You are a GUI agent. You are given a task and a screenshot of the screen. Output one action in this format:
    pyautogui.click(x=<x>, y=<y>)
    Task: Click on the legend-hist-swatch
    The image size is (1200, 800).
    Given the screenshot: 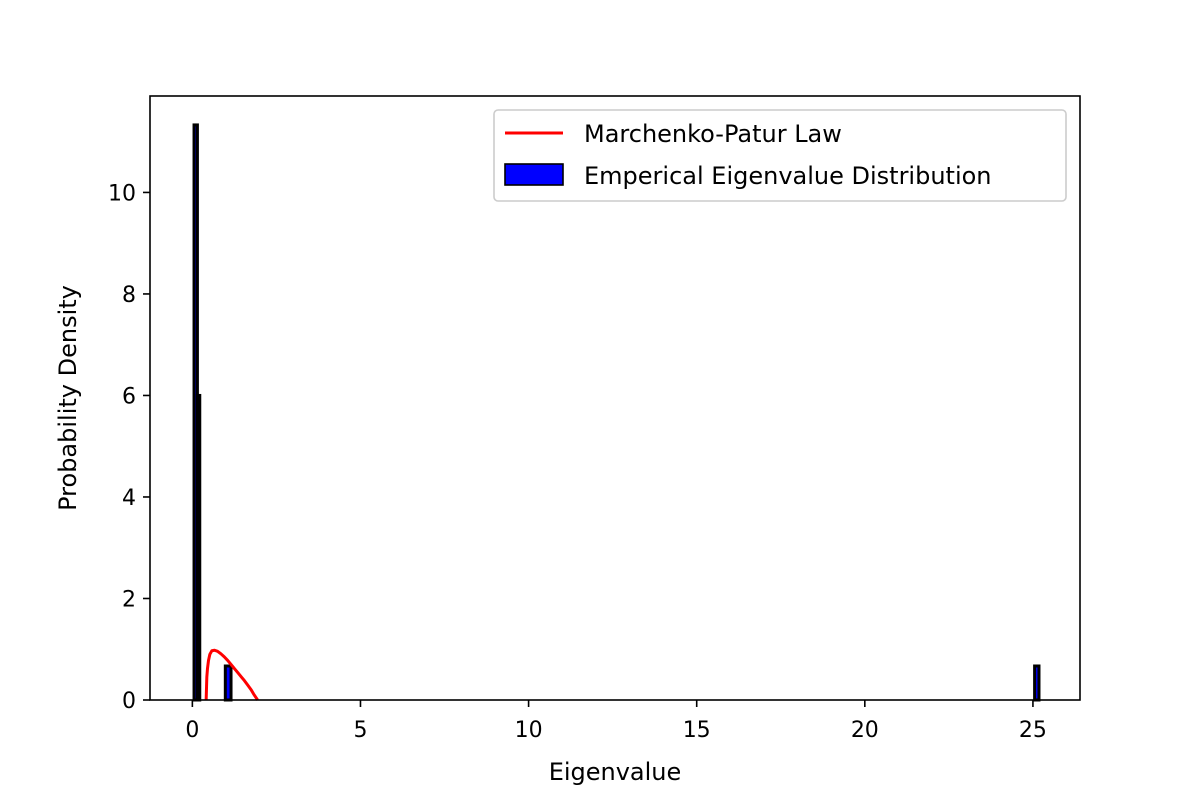 What is the action you would take?
    pyautogui.click(x=534, y=174)
    